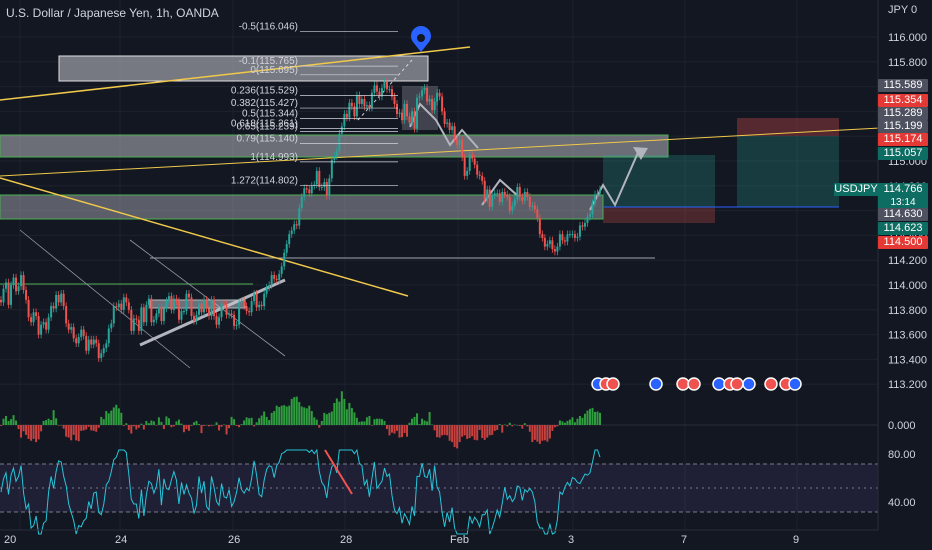  Describe the element at coordinates (267, 126) in the screenshot. I see `fib-level-label: 0.65(115.239)` at that location.